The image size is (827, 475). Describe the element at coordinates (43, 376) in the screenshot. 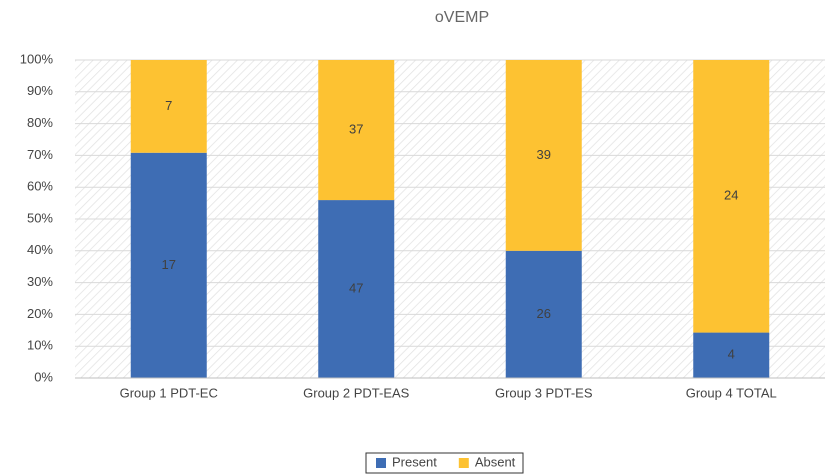

I see `y-tick-label: 0%` at that location.